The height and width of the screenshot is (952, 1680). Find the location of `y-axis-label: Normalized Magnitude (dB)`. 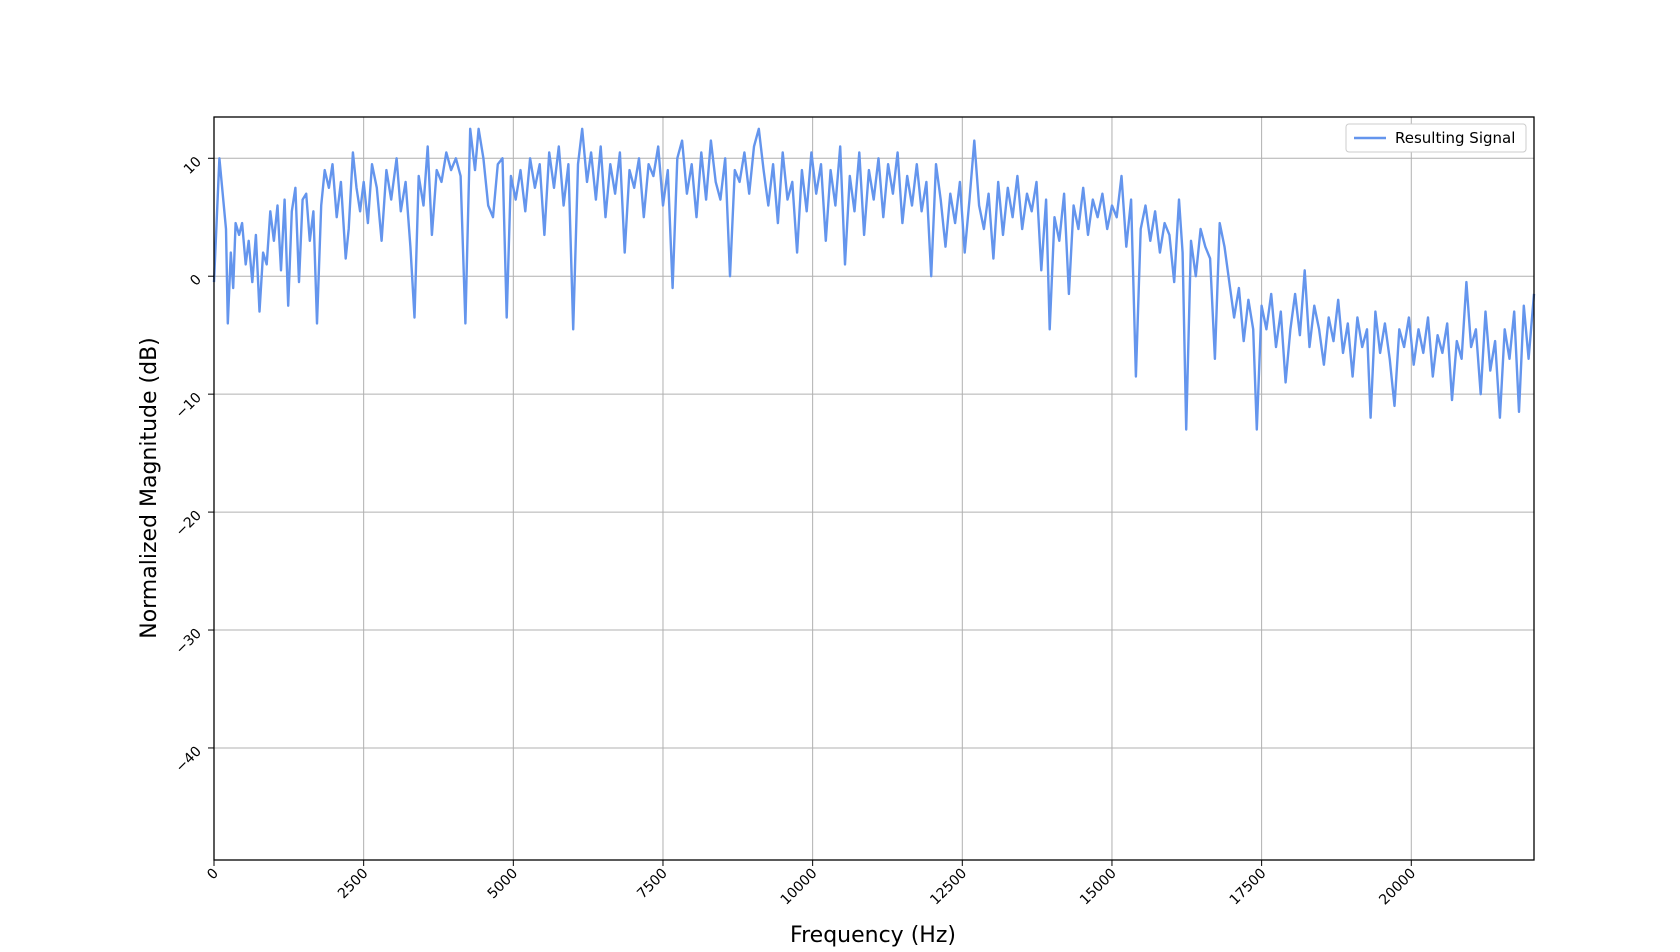

y-axis-label: Normalized Magnitude (dB) is located at coordinates (149, 488).